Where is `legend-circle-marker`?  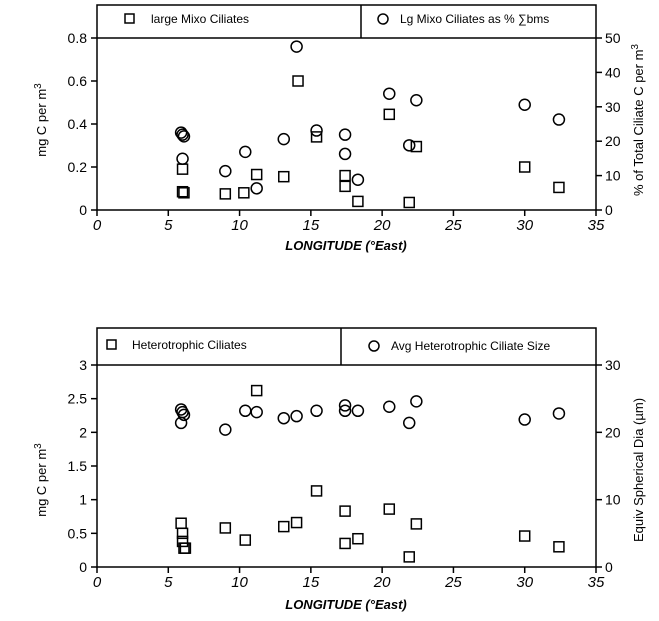 legend-circle-marker is located at coordinates (383, 19).